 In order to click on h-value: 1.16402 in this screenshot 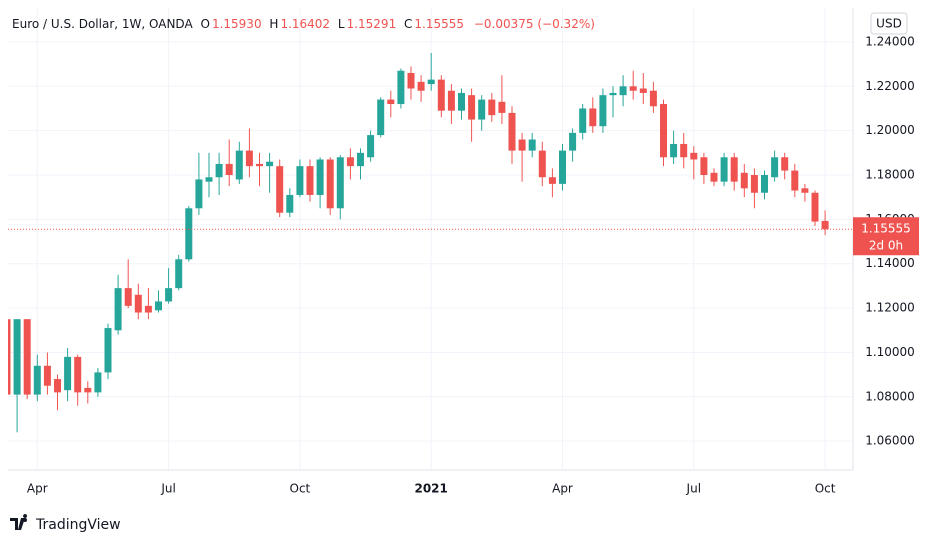, I will do `click(305, 24)`.